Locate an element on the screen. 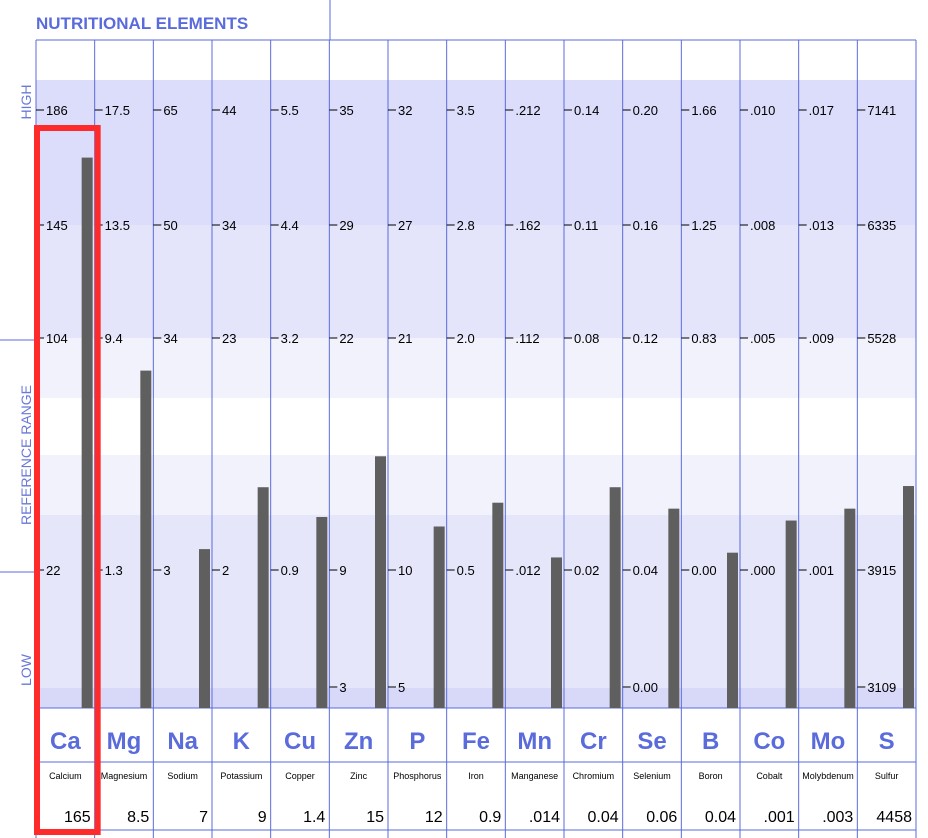 Image resolution: width=928 pixels, height=838 pixels. tick-label-se-2: 0.12 is located at coordinates (645, 338).